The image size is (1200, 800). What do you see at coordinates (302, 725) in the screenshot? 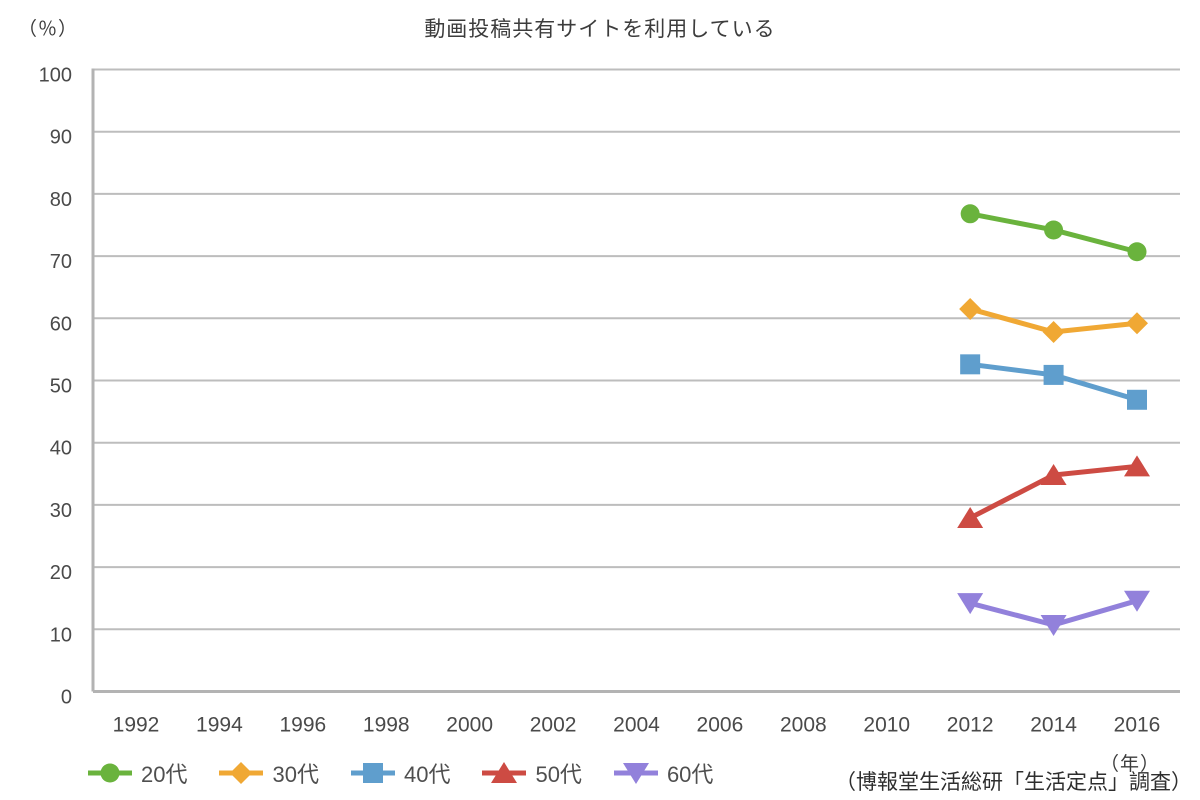
I see `x-tick-label: 1996` at bounding box center [302, 725].